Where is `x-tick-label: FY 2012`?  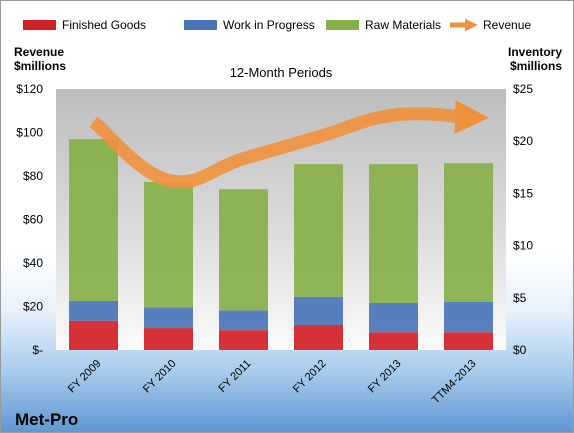
x-tick-label: FY 2012 is located at coordinates (310, 377).